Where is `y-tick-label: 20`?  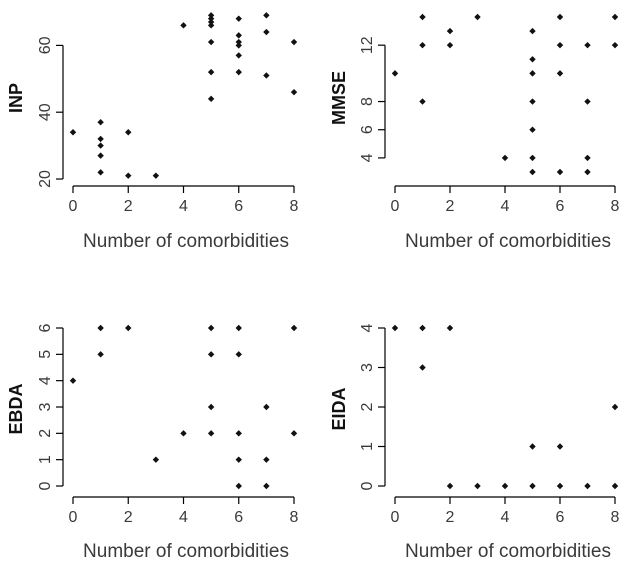
y-tick-label: 20 is located at coordinates (45, 179).